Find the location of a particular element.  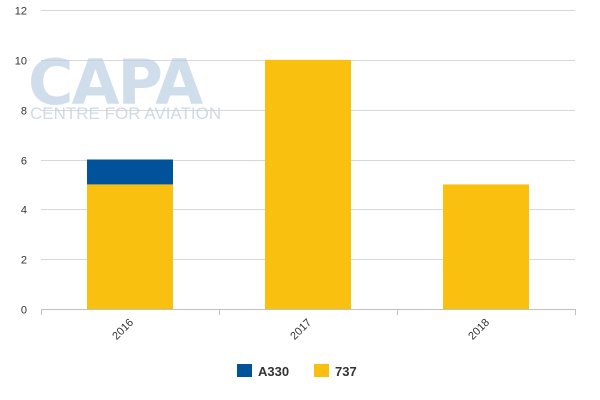

legend-label: 737 is located at coordinates (346, 371).